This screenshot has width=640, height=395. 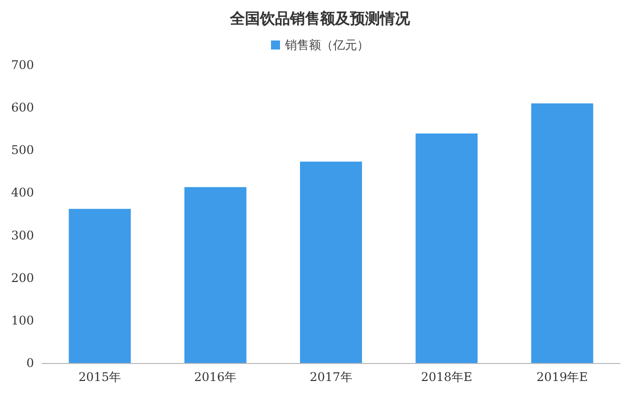 I want to click on chart-title: 全国饮品销售额及预测情况, so click(x=320, y=19).